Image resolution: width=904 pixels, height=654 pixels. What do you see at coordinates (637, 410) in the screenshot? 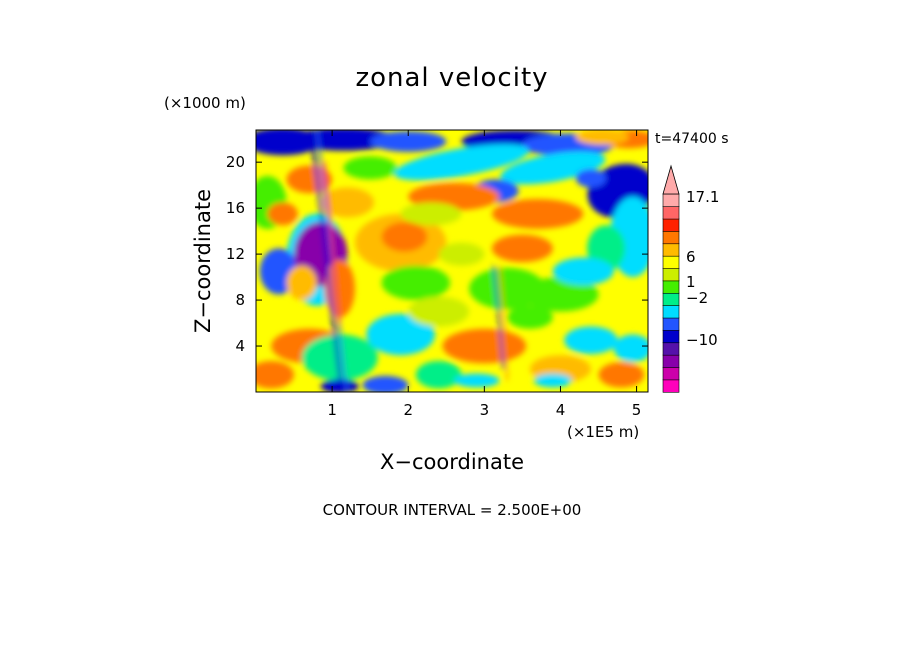
I see `x-tick-label: 5` at bounding box center [637, 410].